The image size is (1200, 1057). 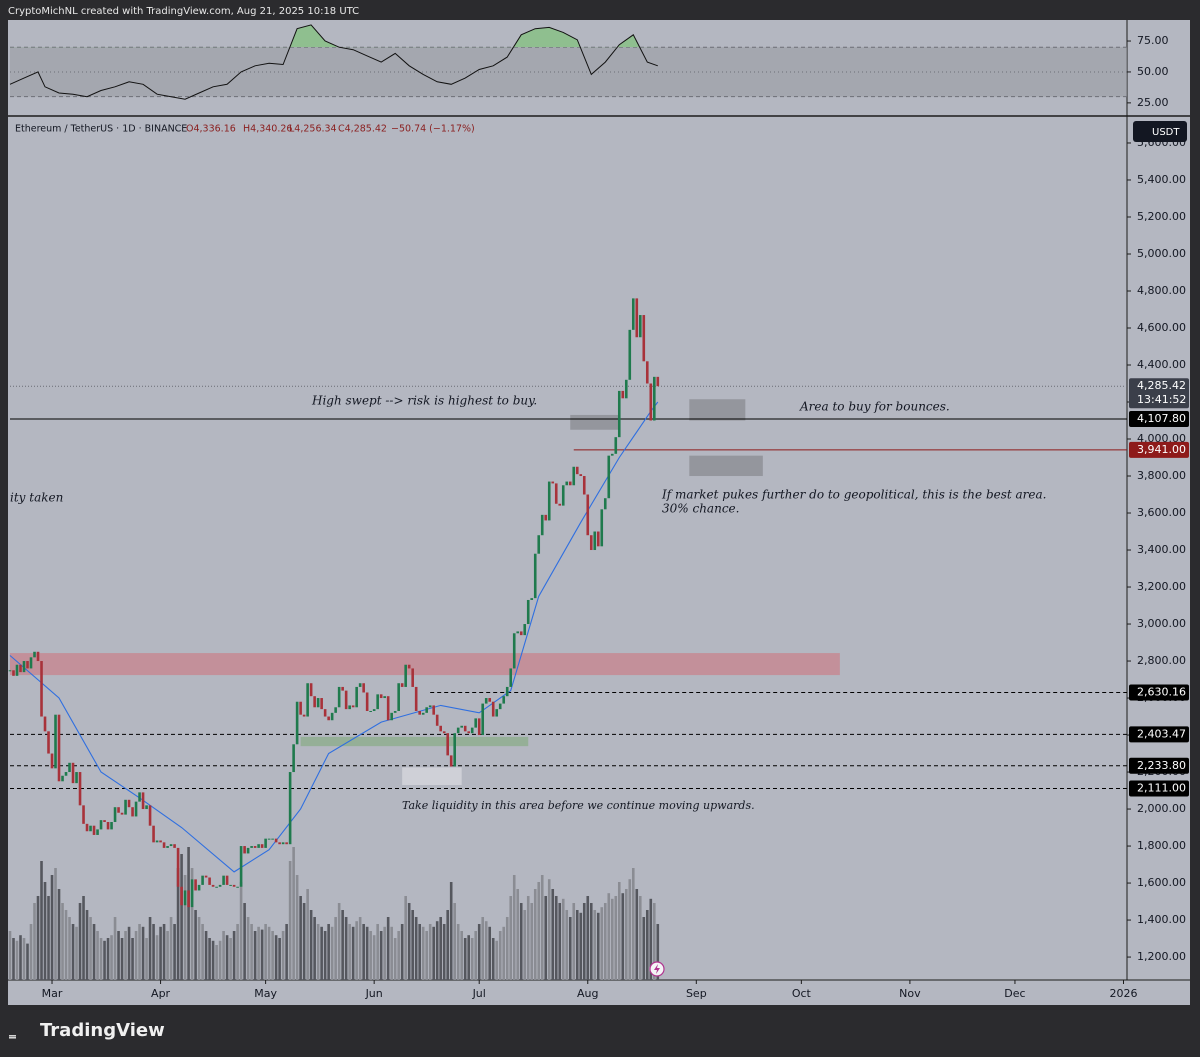 What do you see at coordinates (1161, 660) in the screenshot?
I see `y-tick-label: 2,800.00` at bounding box center [1161, 660].